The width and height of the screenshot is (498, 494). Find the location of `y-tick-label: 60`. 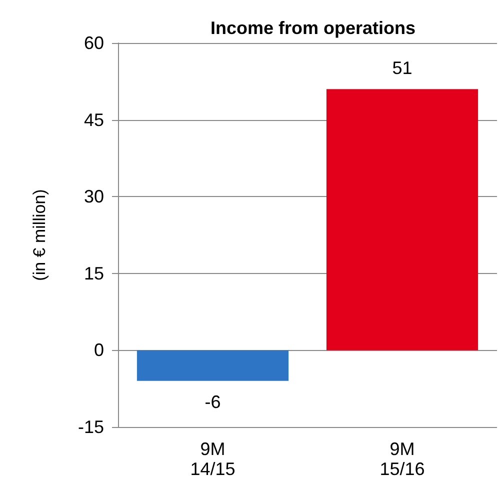

y-tick-label: 60 is located at coordinates (94, 43).